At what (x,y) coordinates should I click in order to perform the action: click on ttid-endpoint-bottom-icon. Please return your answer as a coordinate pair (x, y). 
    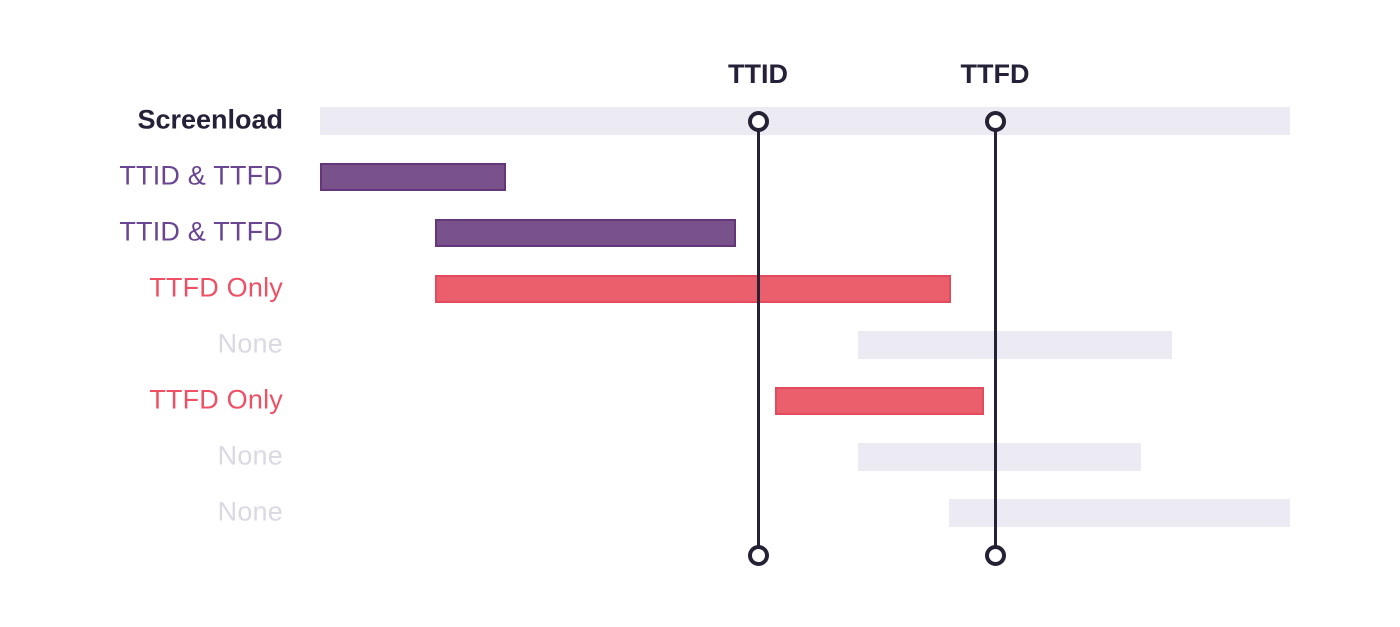
    Looking at the image, I should click on (758, 555).